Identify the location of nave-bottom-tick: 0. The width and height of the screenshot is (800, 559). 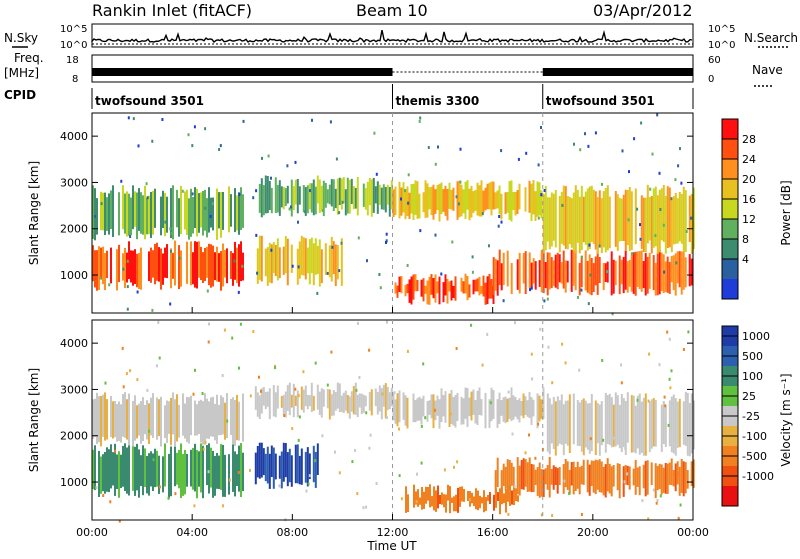
(711, 79).